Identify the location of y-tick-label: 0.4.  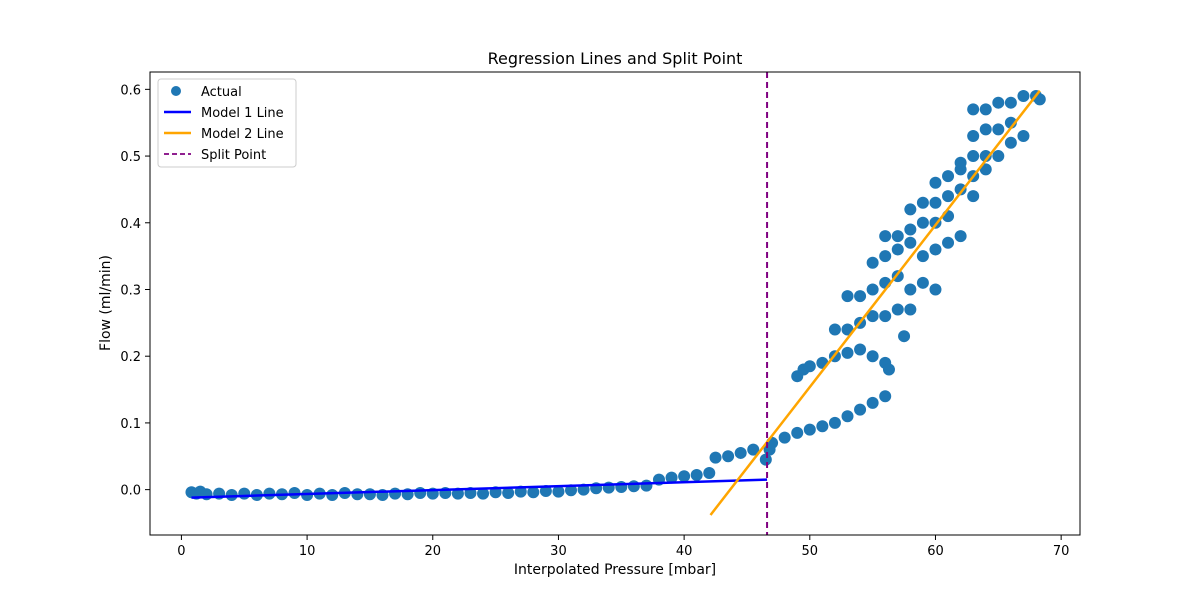
(130, 224).